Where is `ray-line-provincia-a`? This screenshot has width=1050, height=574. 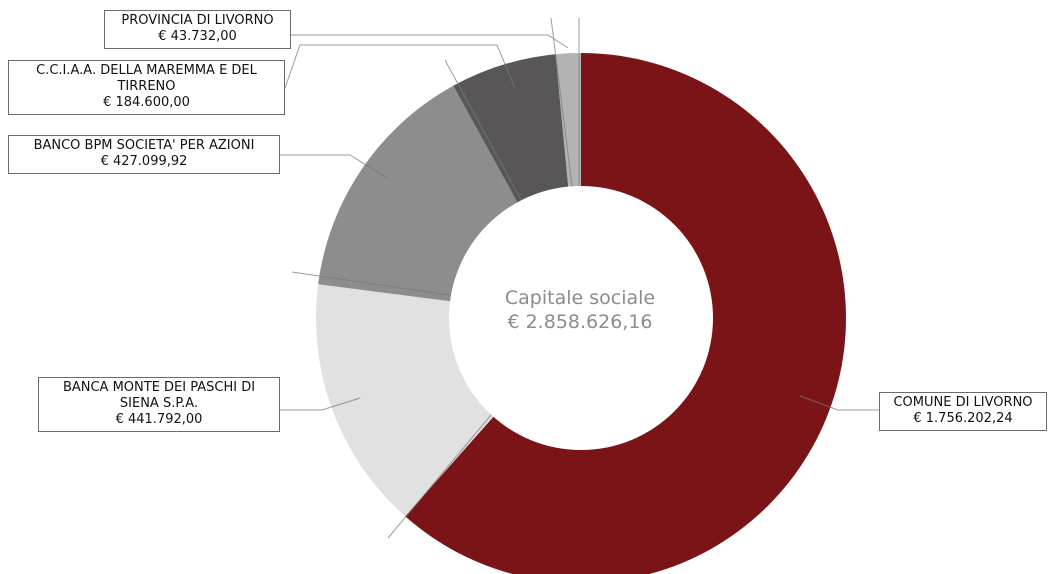 ray-line-provincia-a is located at coordinates (563, 114).